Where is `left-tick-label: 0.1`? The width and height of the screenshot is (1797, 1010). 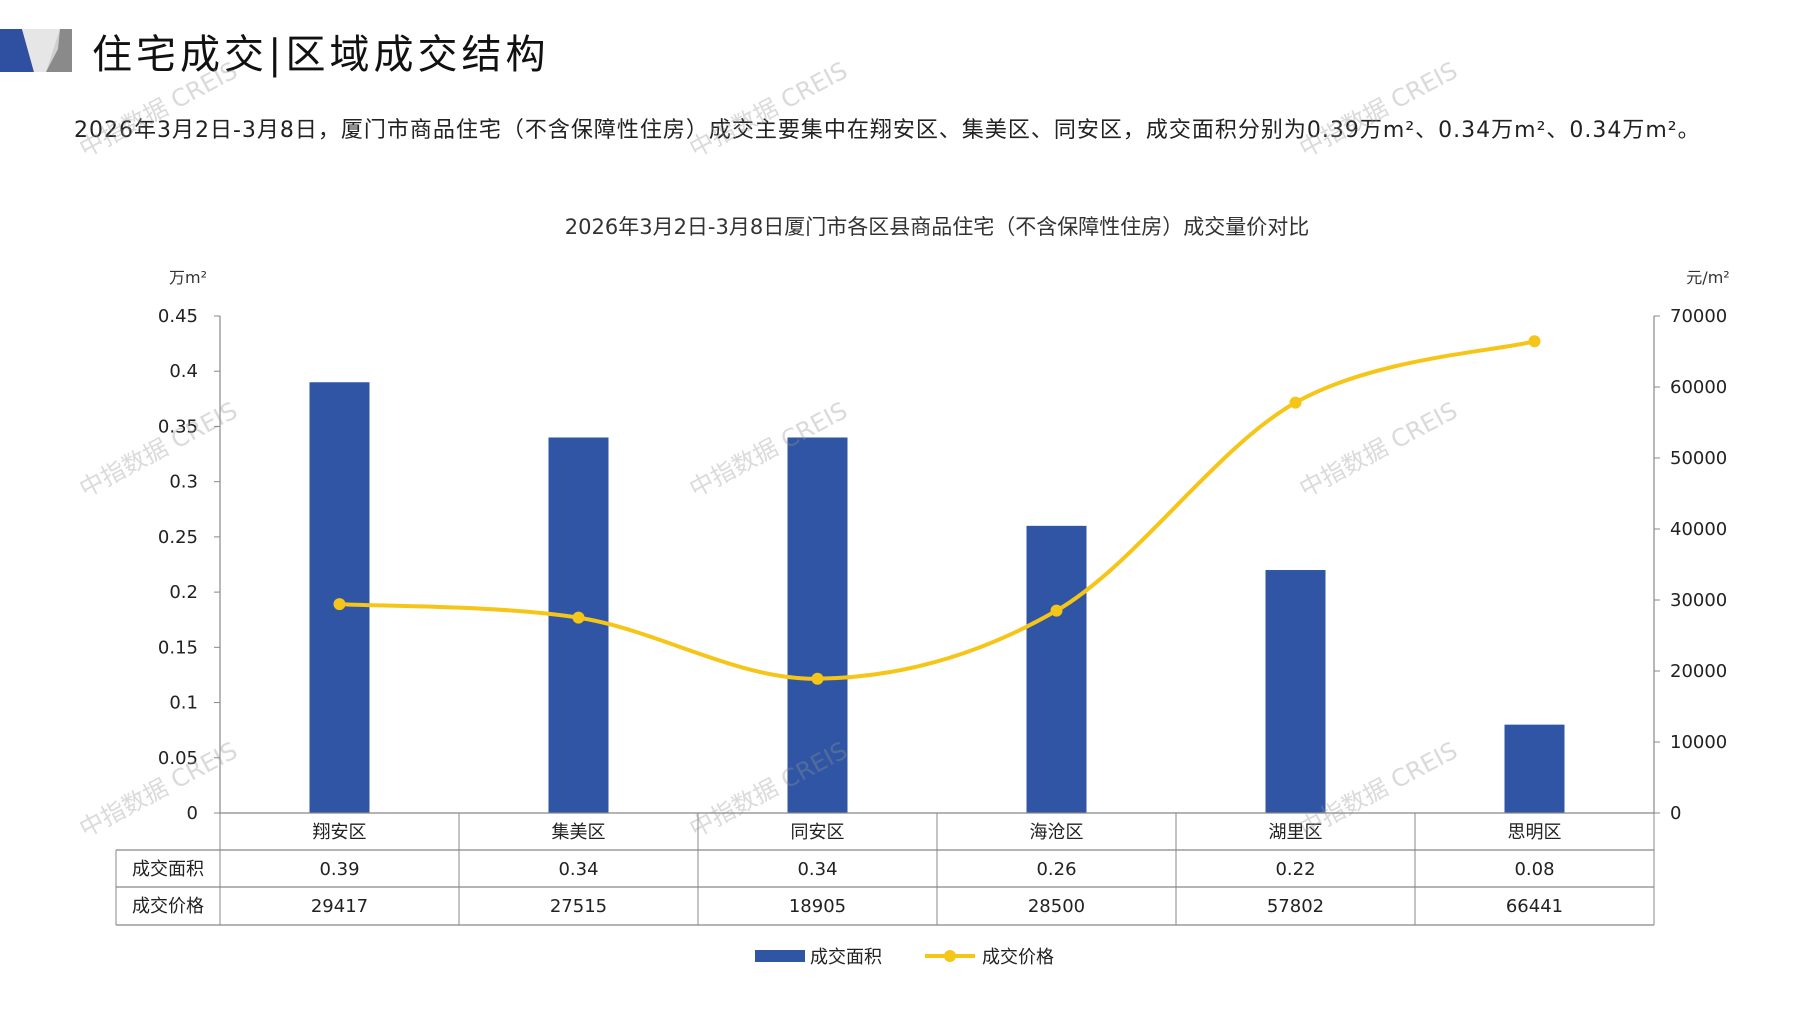 left-tick-label: 0.1 is located at coordinates (183, 703).